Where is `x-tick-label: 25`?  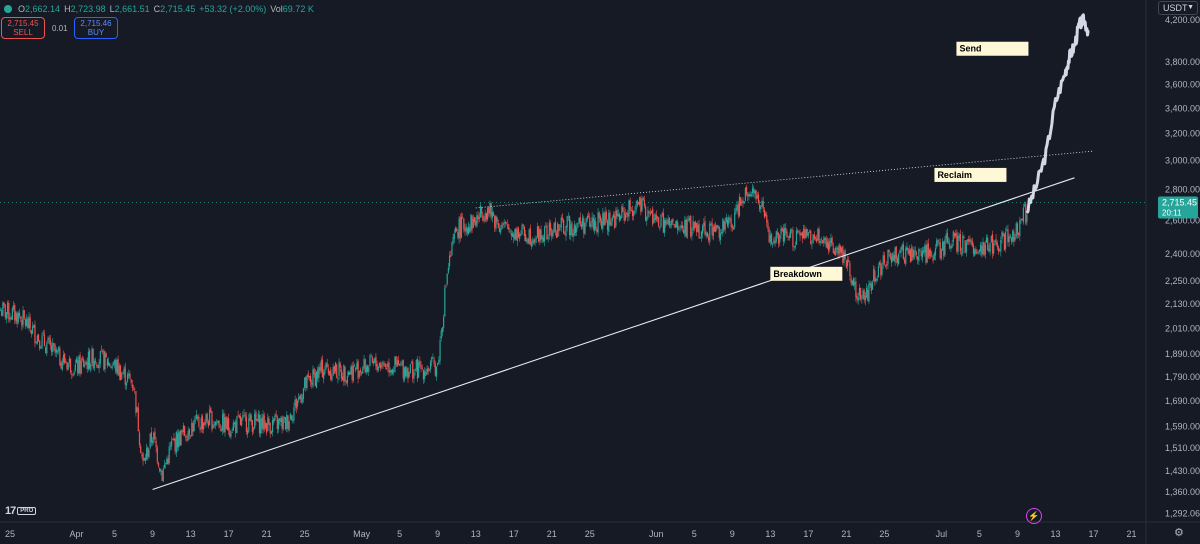 x-tick-label: 25 is located at coordinates (305, 534).